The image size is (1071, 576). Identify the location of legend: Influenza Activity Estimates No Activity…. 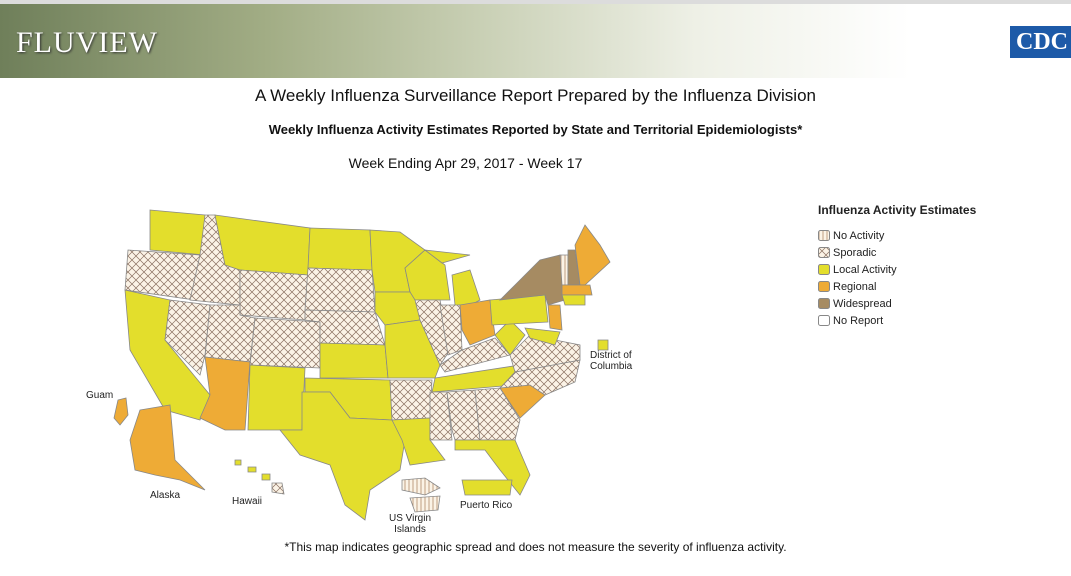
(897, 266).